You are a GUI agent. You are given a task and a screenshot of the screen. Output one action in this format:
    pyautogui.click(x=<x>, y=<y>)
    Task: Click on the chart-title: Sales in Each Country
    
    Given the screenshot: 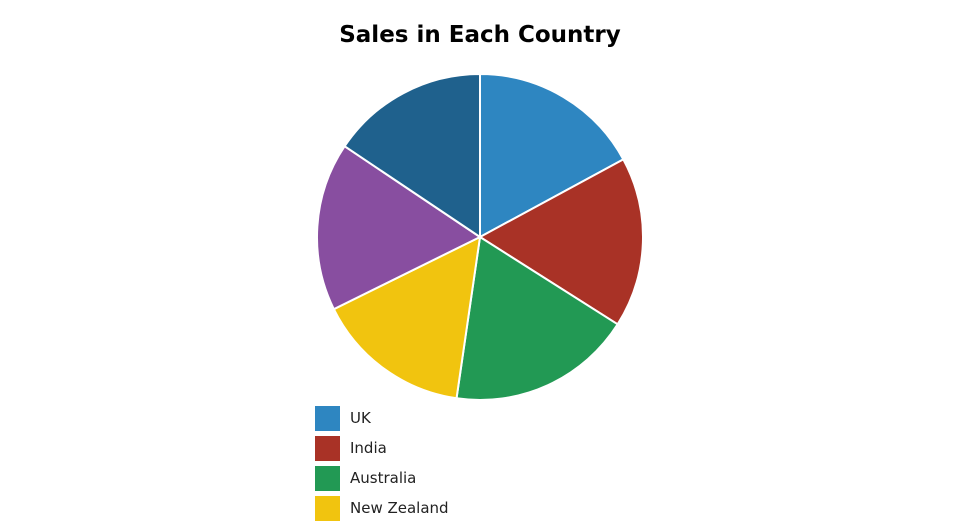 What is the action you would take?
    pyautogui.click(x=480, y=35)
    